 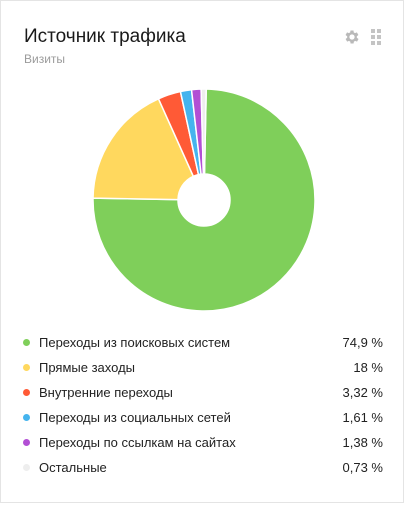 What do you see at coordinates (135, 417) in the screenshot?
I see `legend-label: Переходы из социальных сетей` at bounding box center [135, 417].